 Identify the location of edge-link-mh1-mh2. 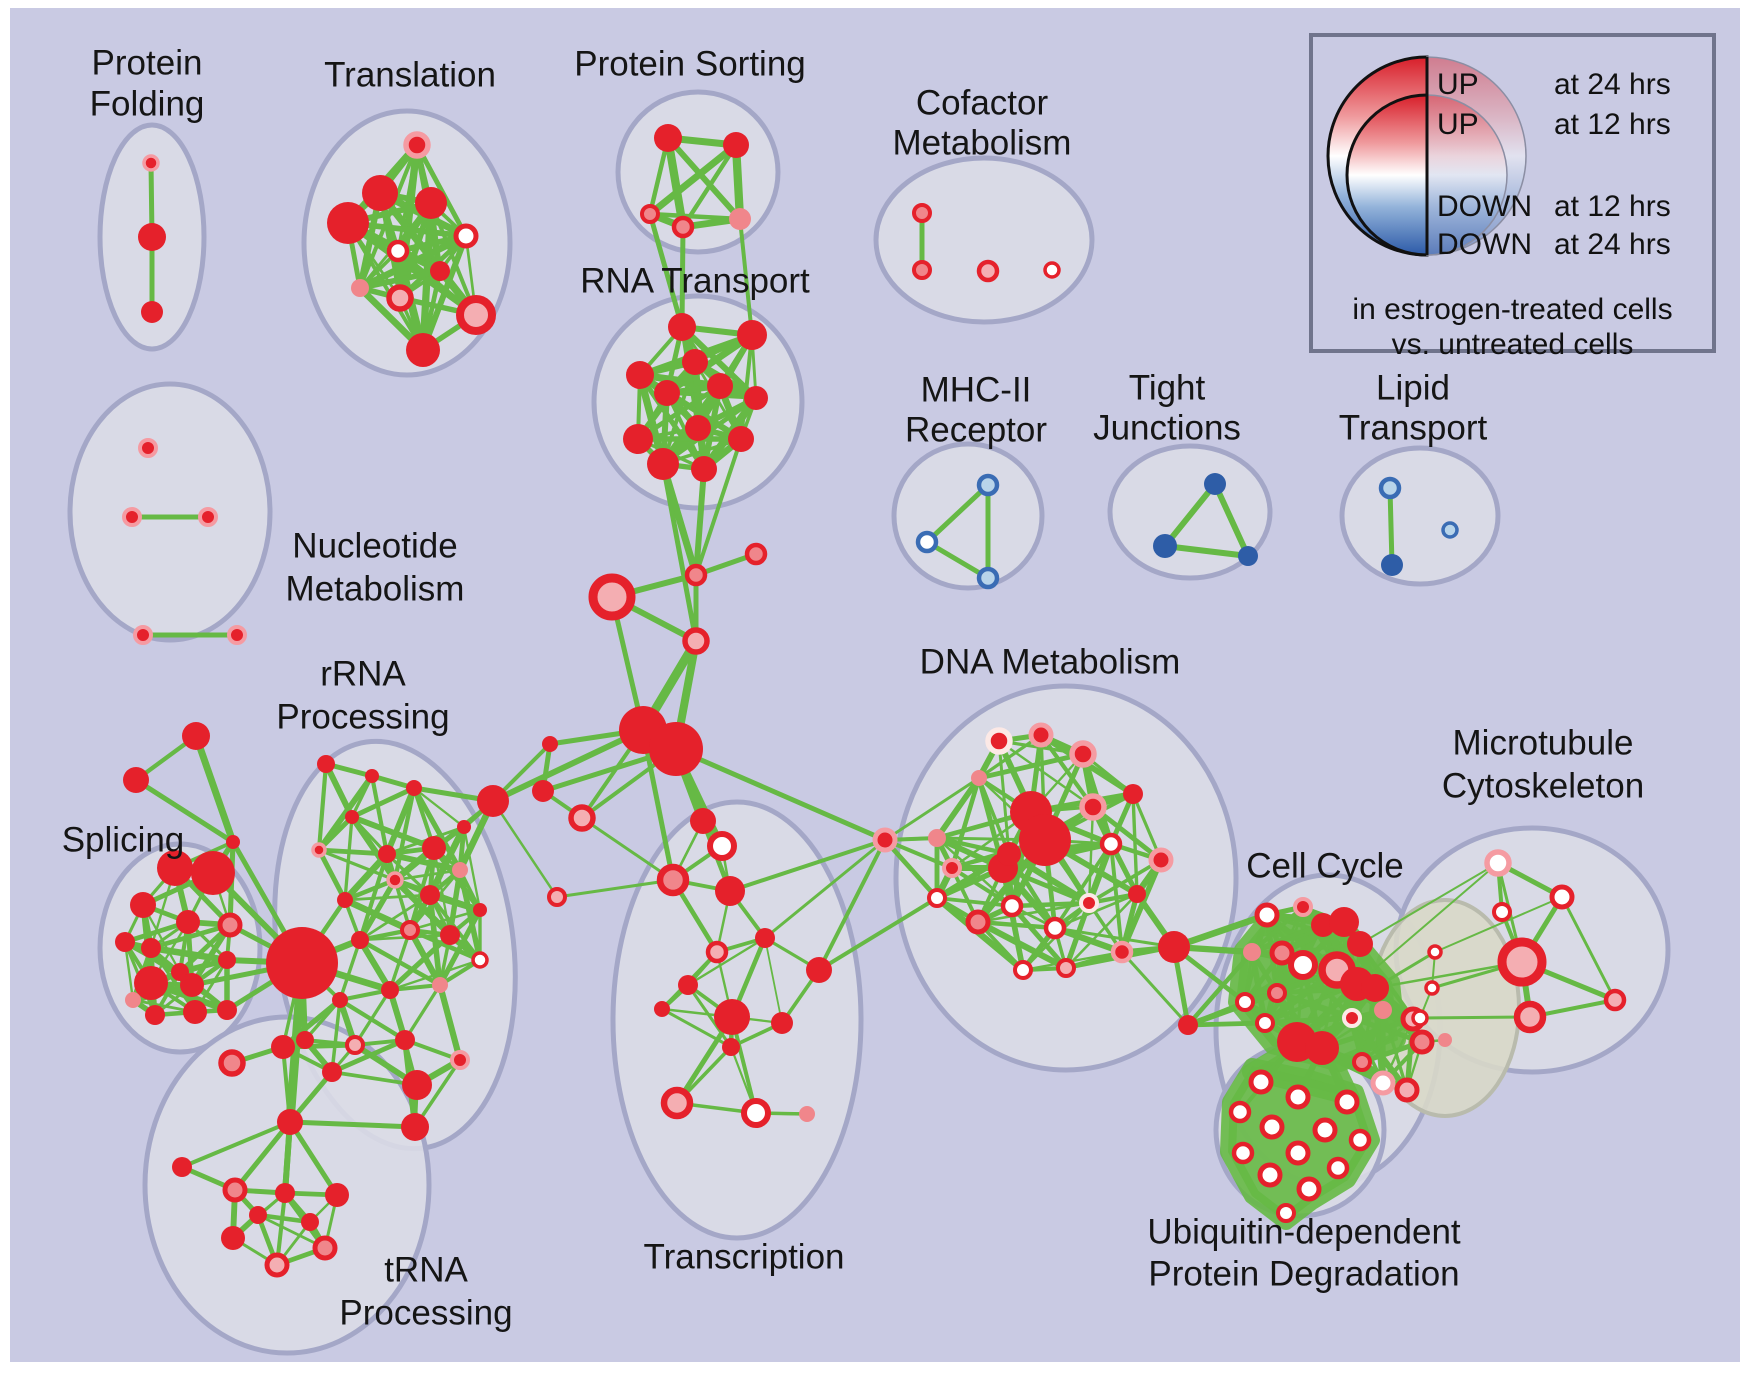
(957, 560).